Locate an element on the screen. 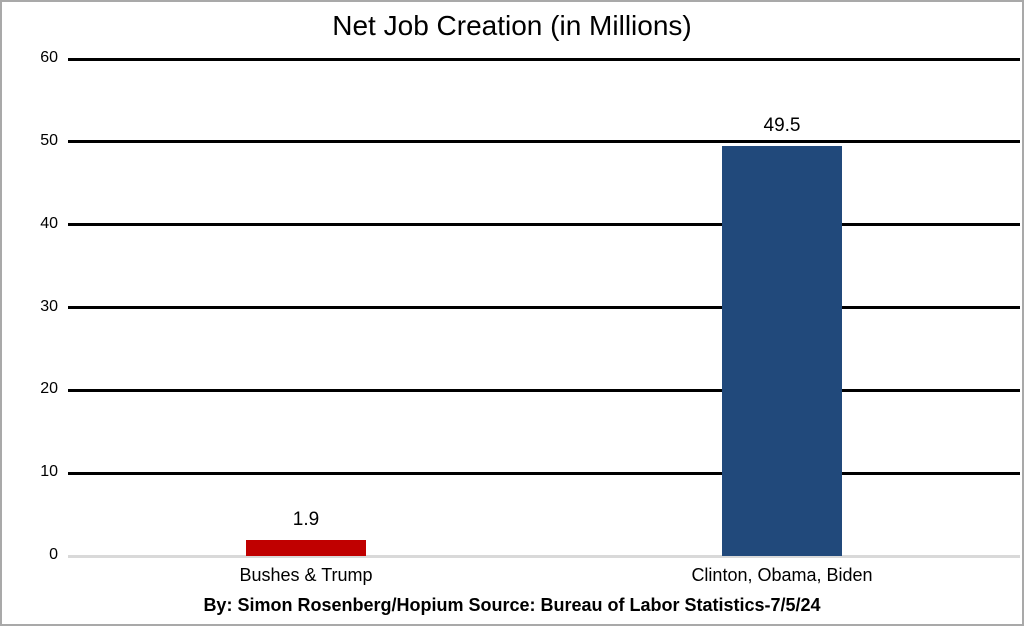  bar-clinton-obama-biden is located at coordinates (782, 350).